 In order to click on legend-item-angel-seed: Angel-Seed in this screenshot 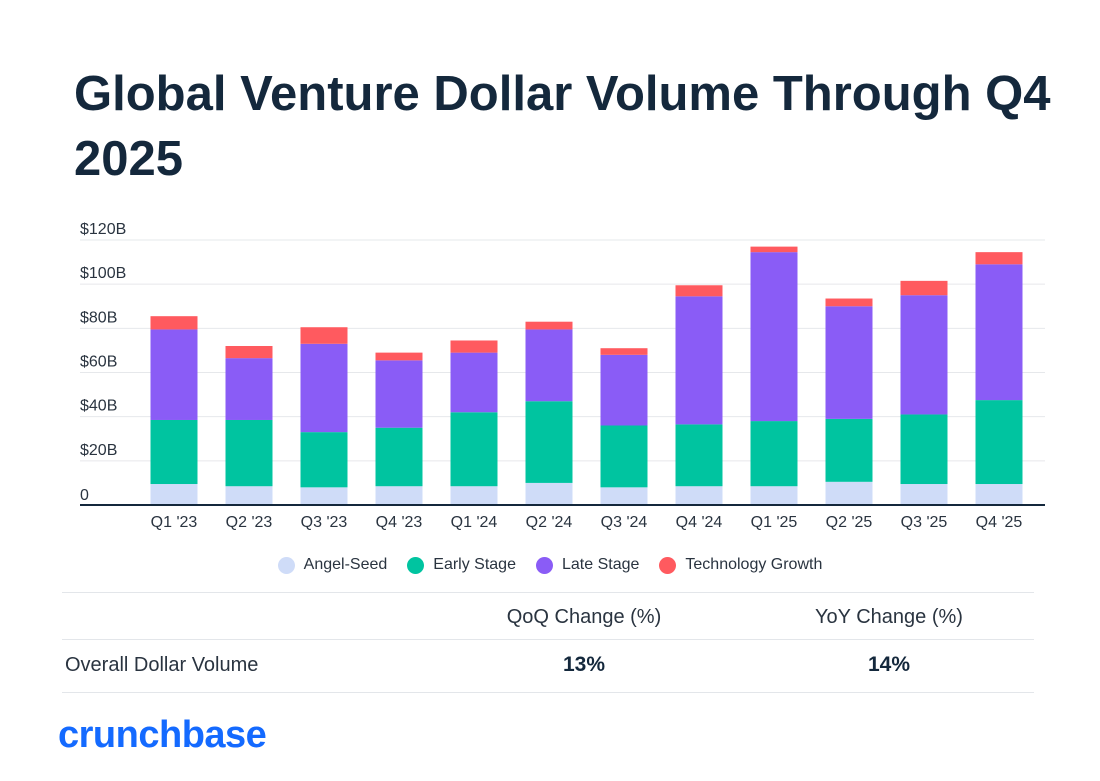, I will do `click(332, 565)`.